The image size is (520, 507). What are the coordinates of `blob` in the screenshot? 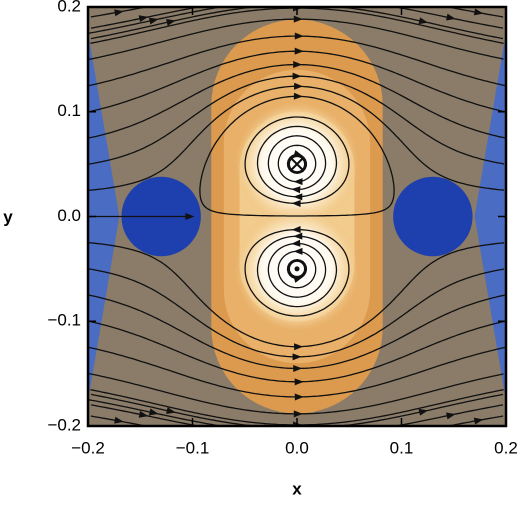 It's located at (433, 216).